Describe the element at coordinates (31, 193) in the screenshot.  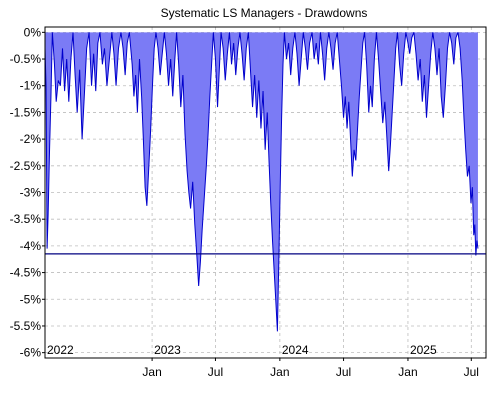
I see `y-tick-label: -3%` at that location.